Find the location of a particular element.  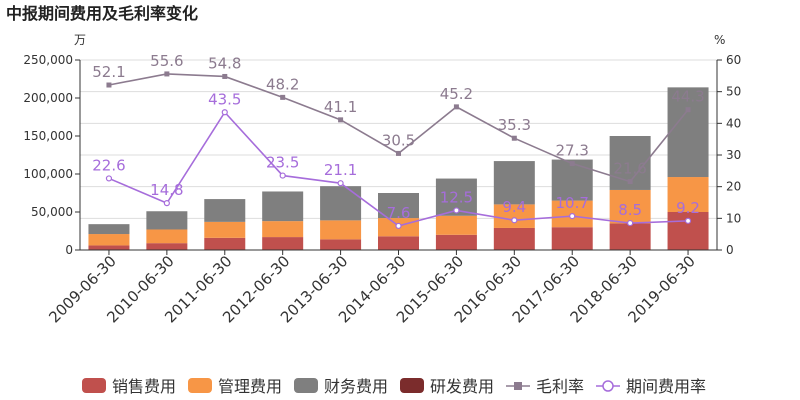

data-label: 41.1 is located at coordinates (340, 107).